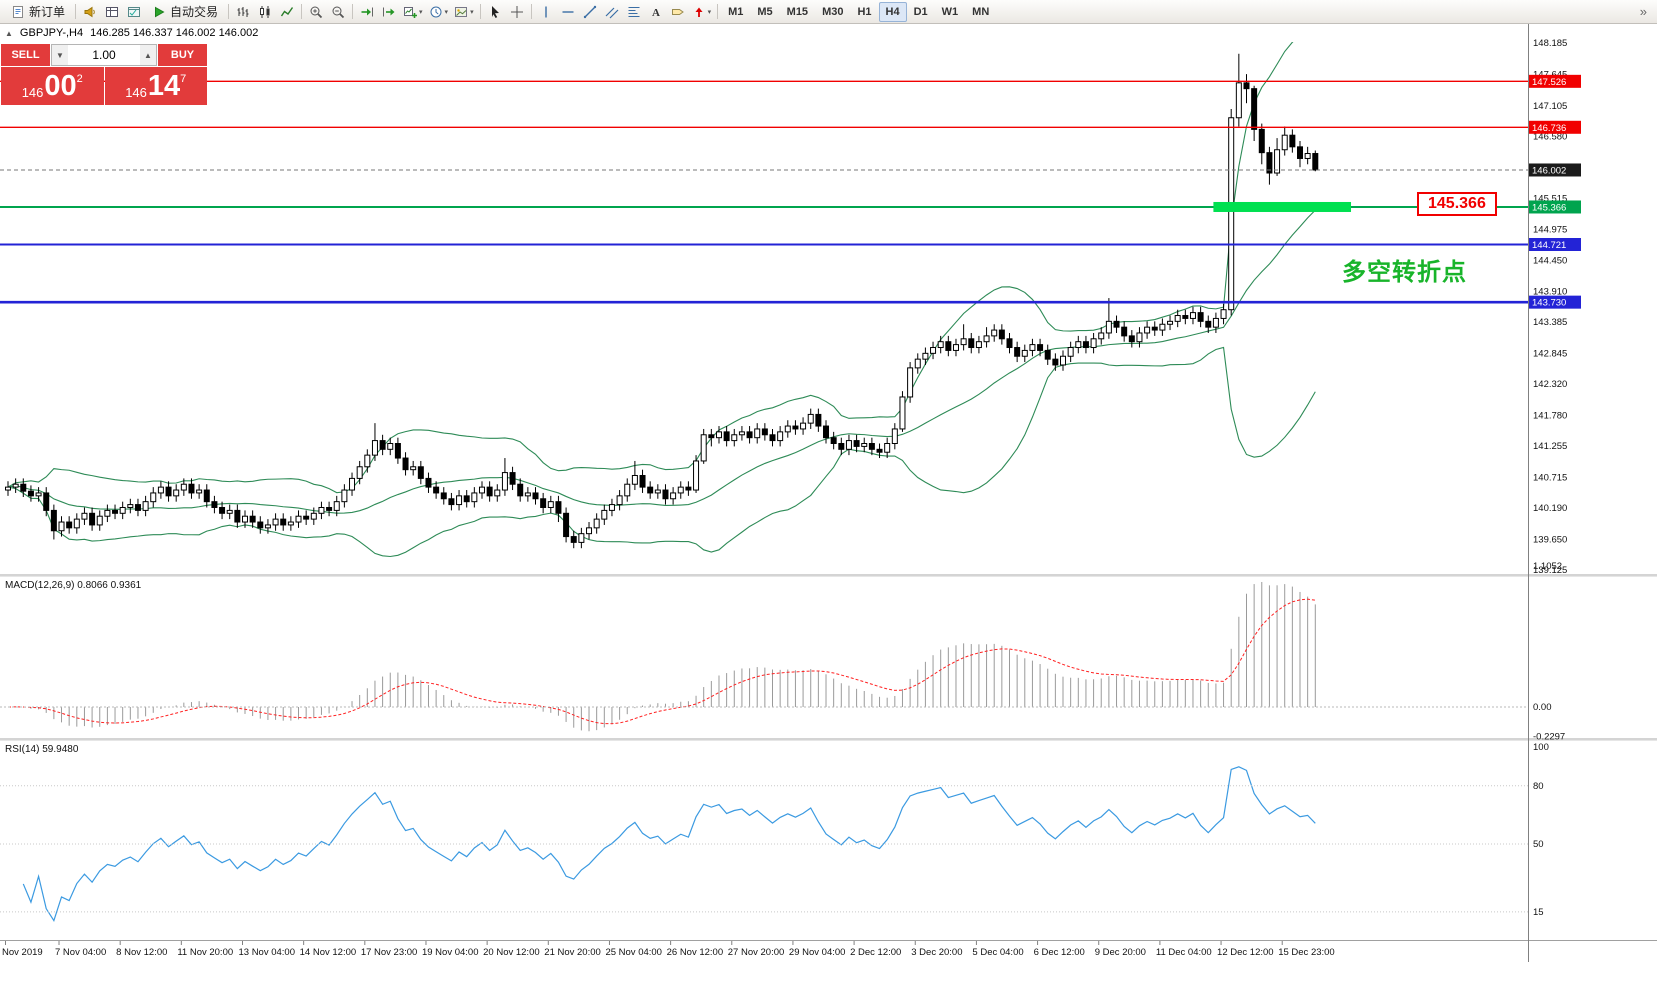 The height and width of the screenshot is (988, 1657). I want to click on tf-d1-label: D1, so click(920, 11).